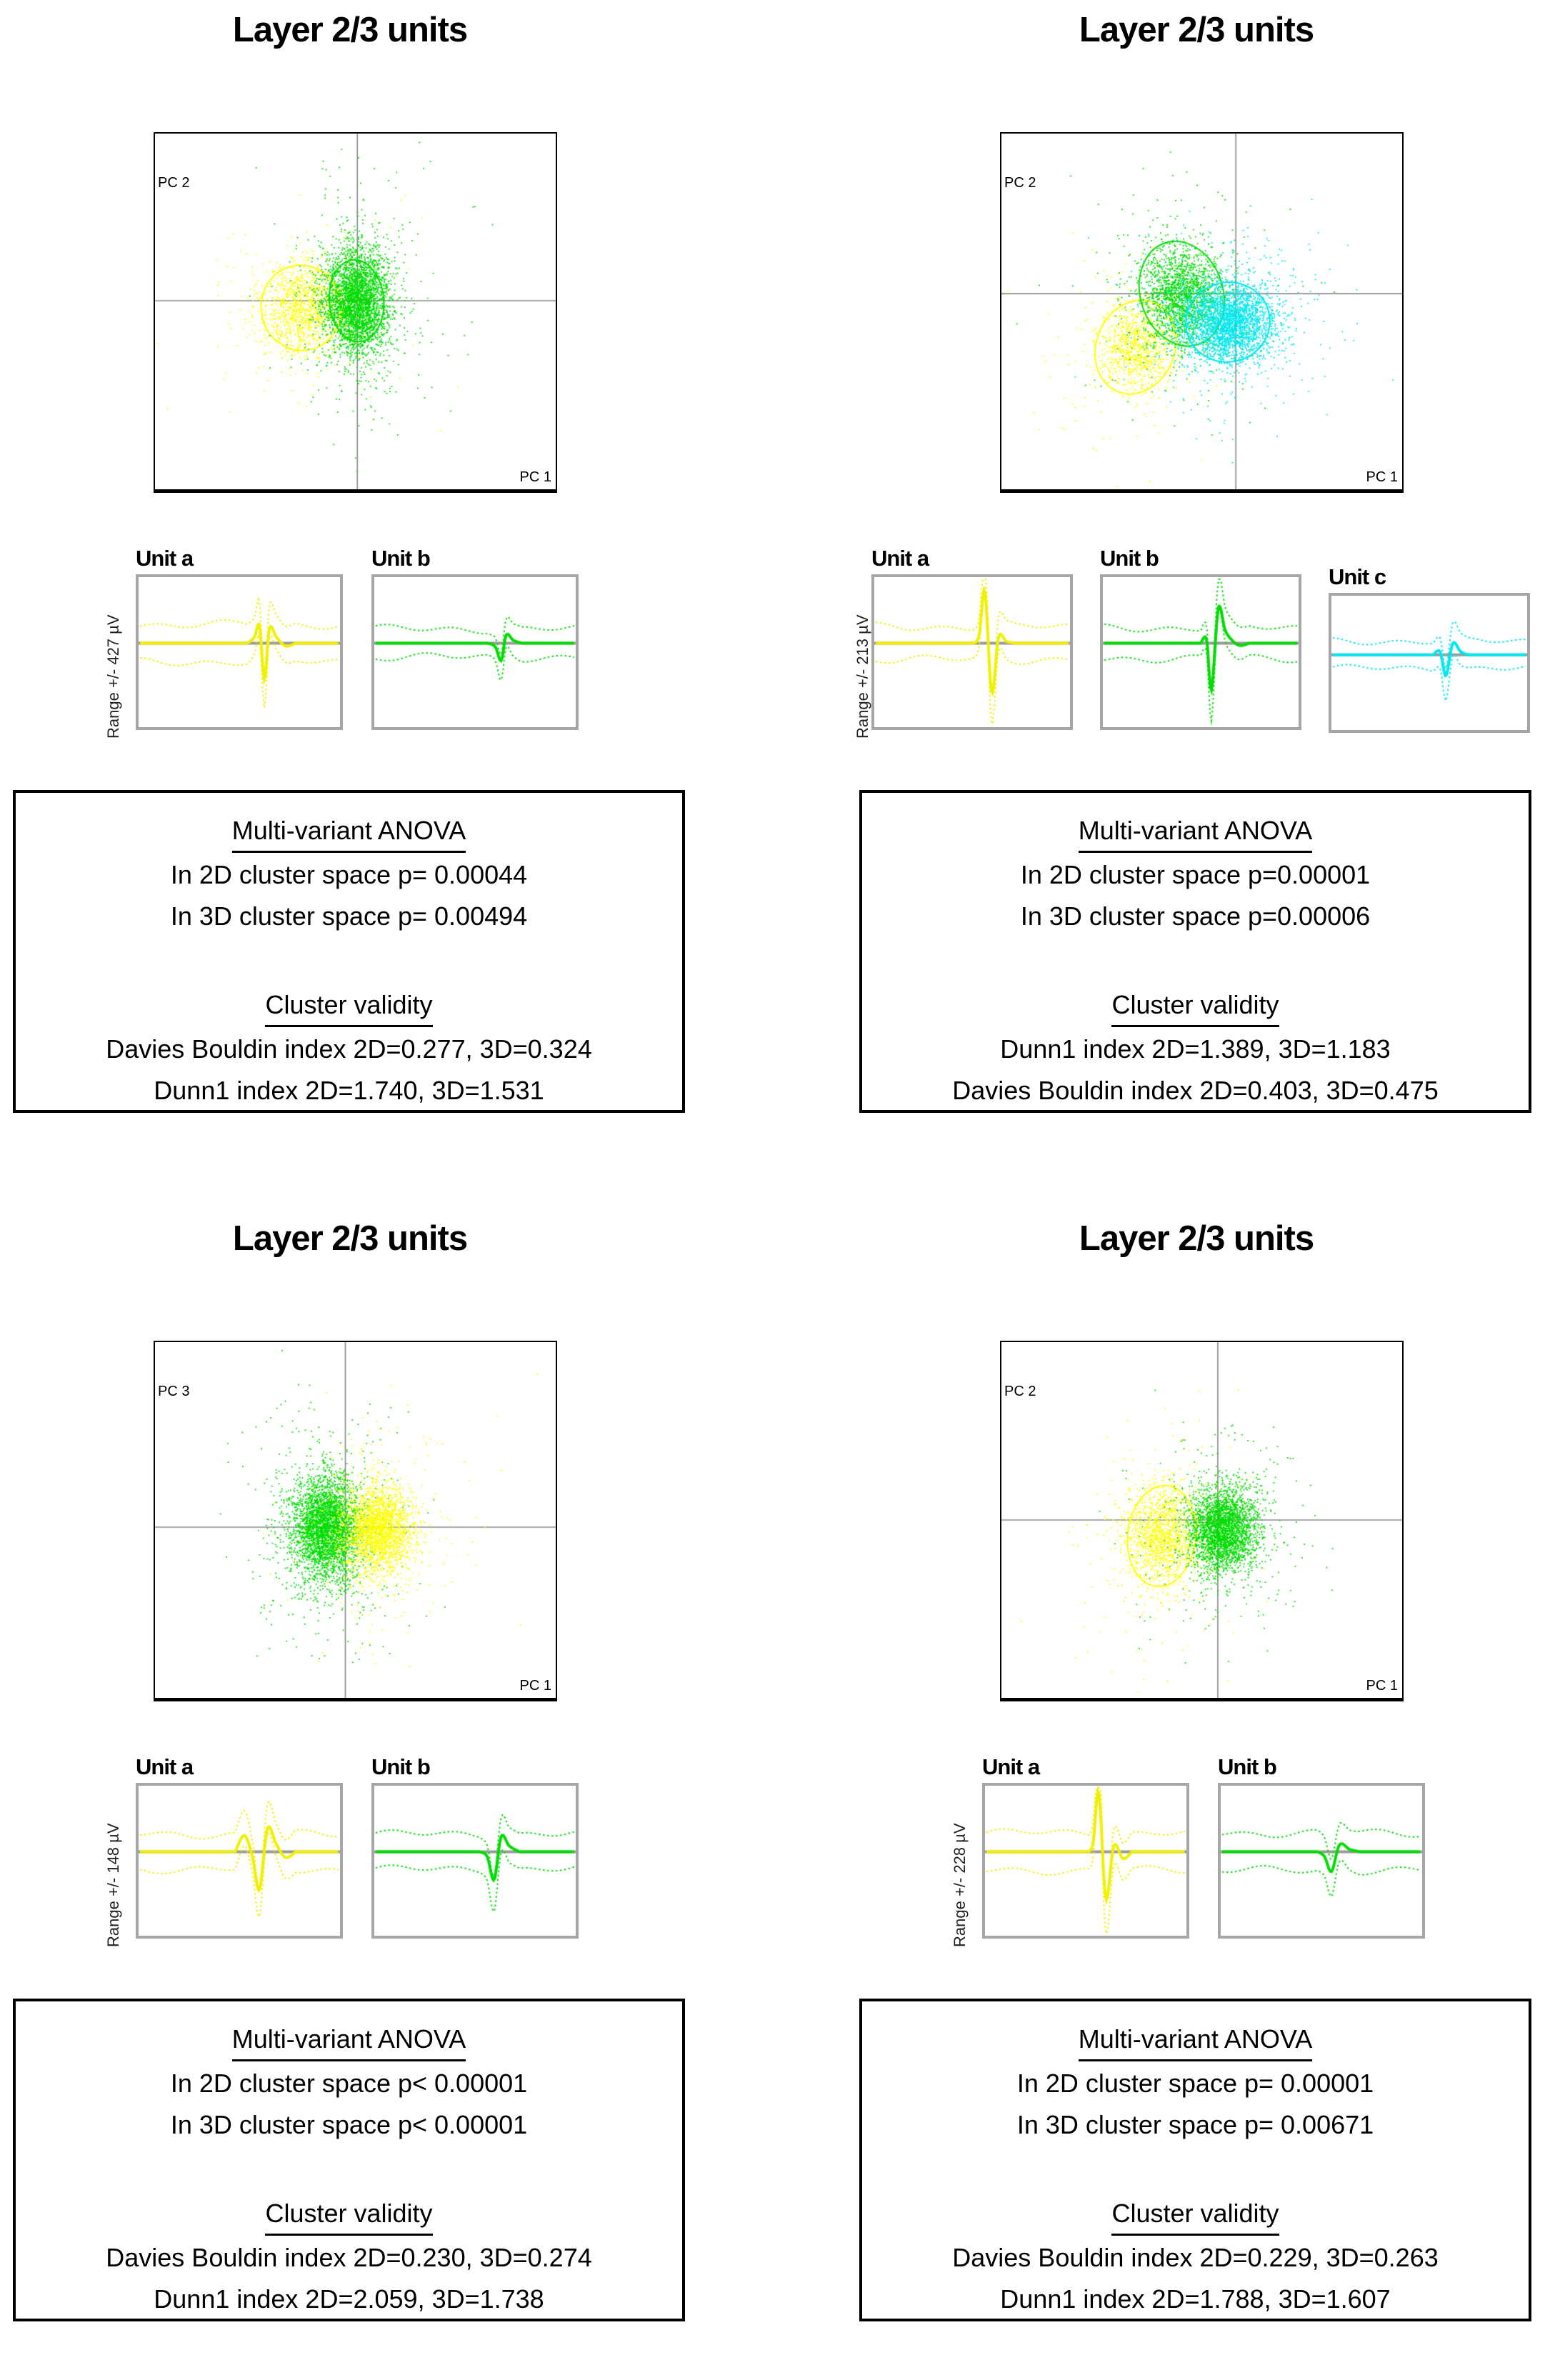 The image size is (1555, 2380). What do you see at coordinates (113, 1885) in the screenshot?
I see `waveform-range-label: Range +/- 148 µV` at bounding box center [113, 1885].